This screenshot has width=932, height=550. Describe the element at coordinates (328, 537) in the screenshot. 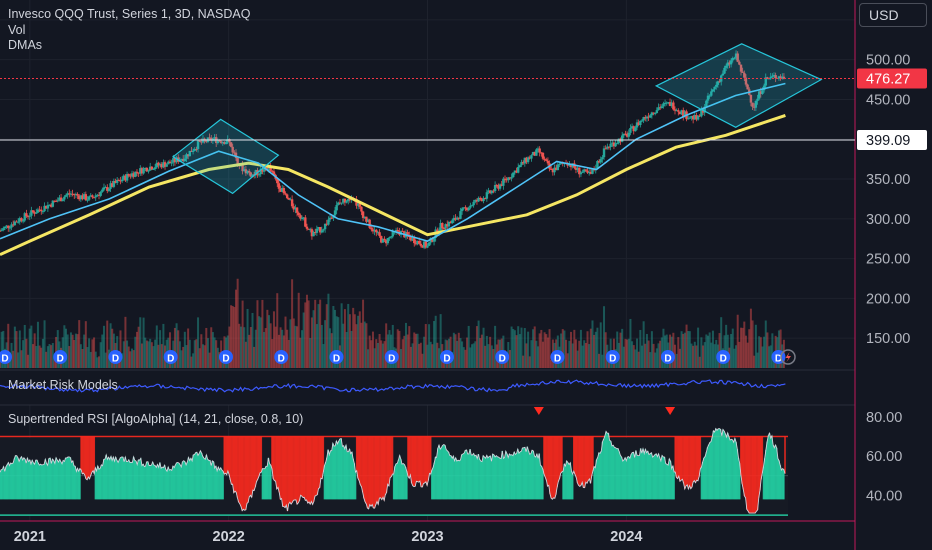

I see `time-axis: 2021 2022 2023 2024` at that location.